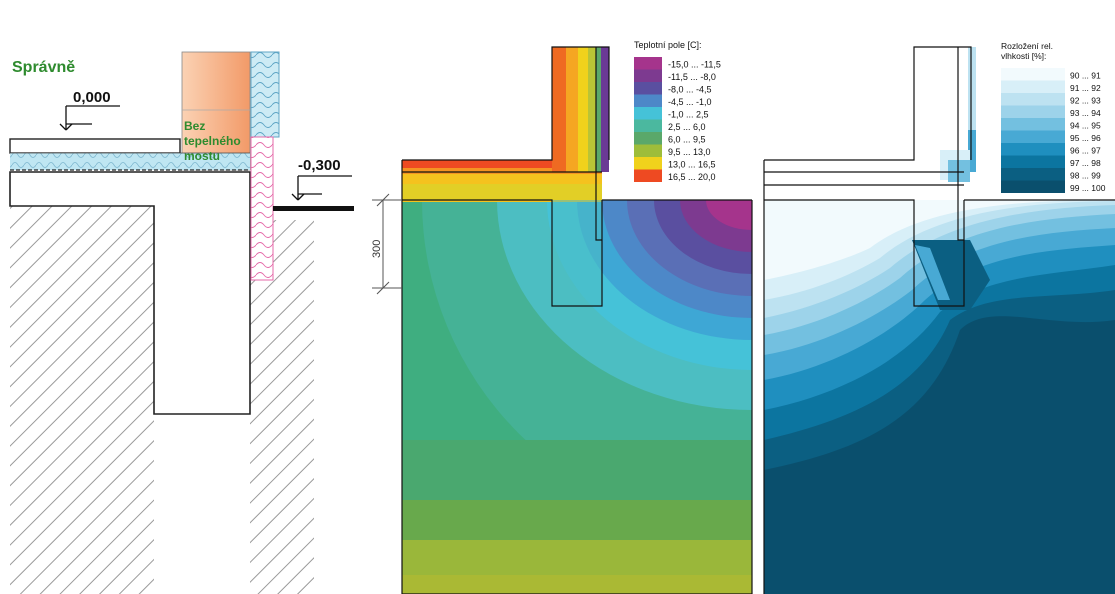 This screenshot has width=1115, height=594. Describe the element at coordinates (692, 165) in the screenshot. I see `legend-label: 13,0 ... 16,5` at that location.